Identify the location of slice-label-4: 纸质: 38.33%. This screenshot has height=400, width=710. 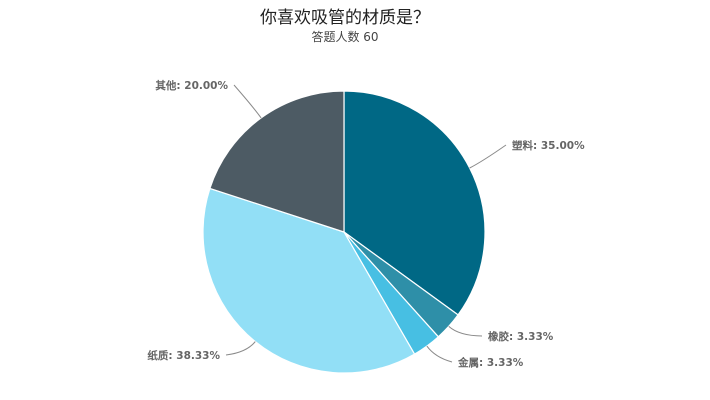
(183, 355).